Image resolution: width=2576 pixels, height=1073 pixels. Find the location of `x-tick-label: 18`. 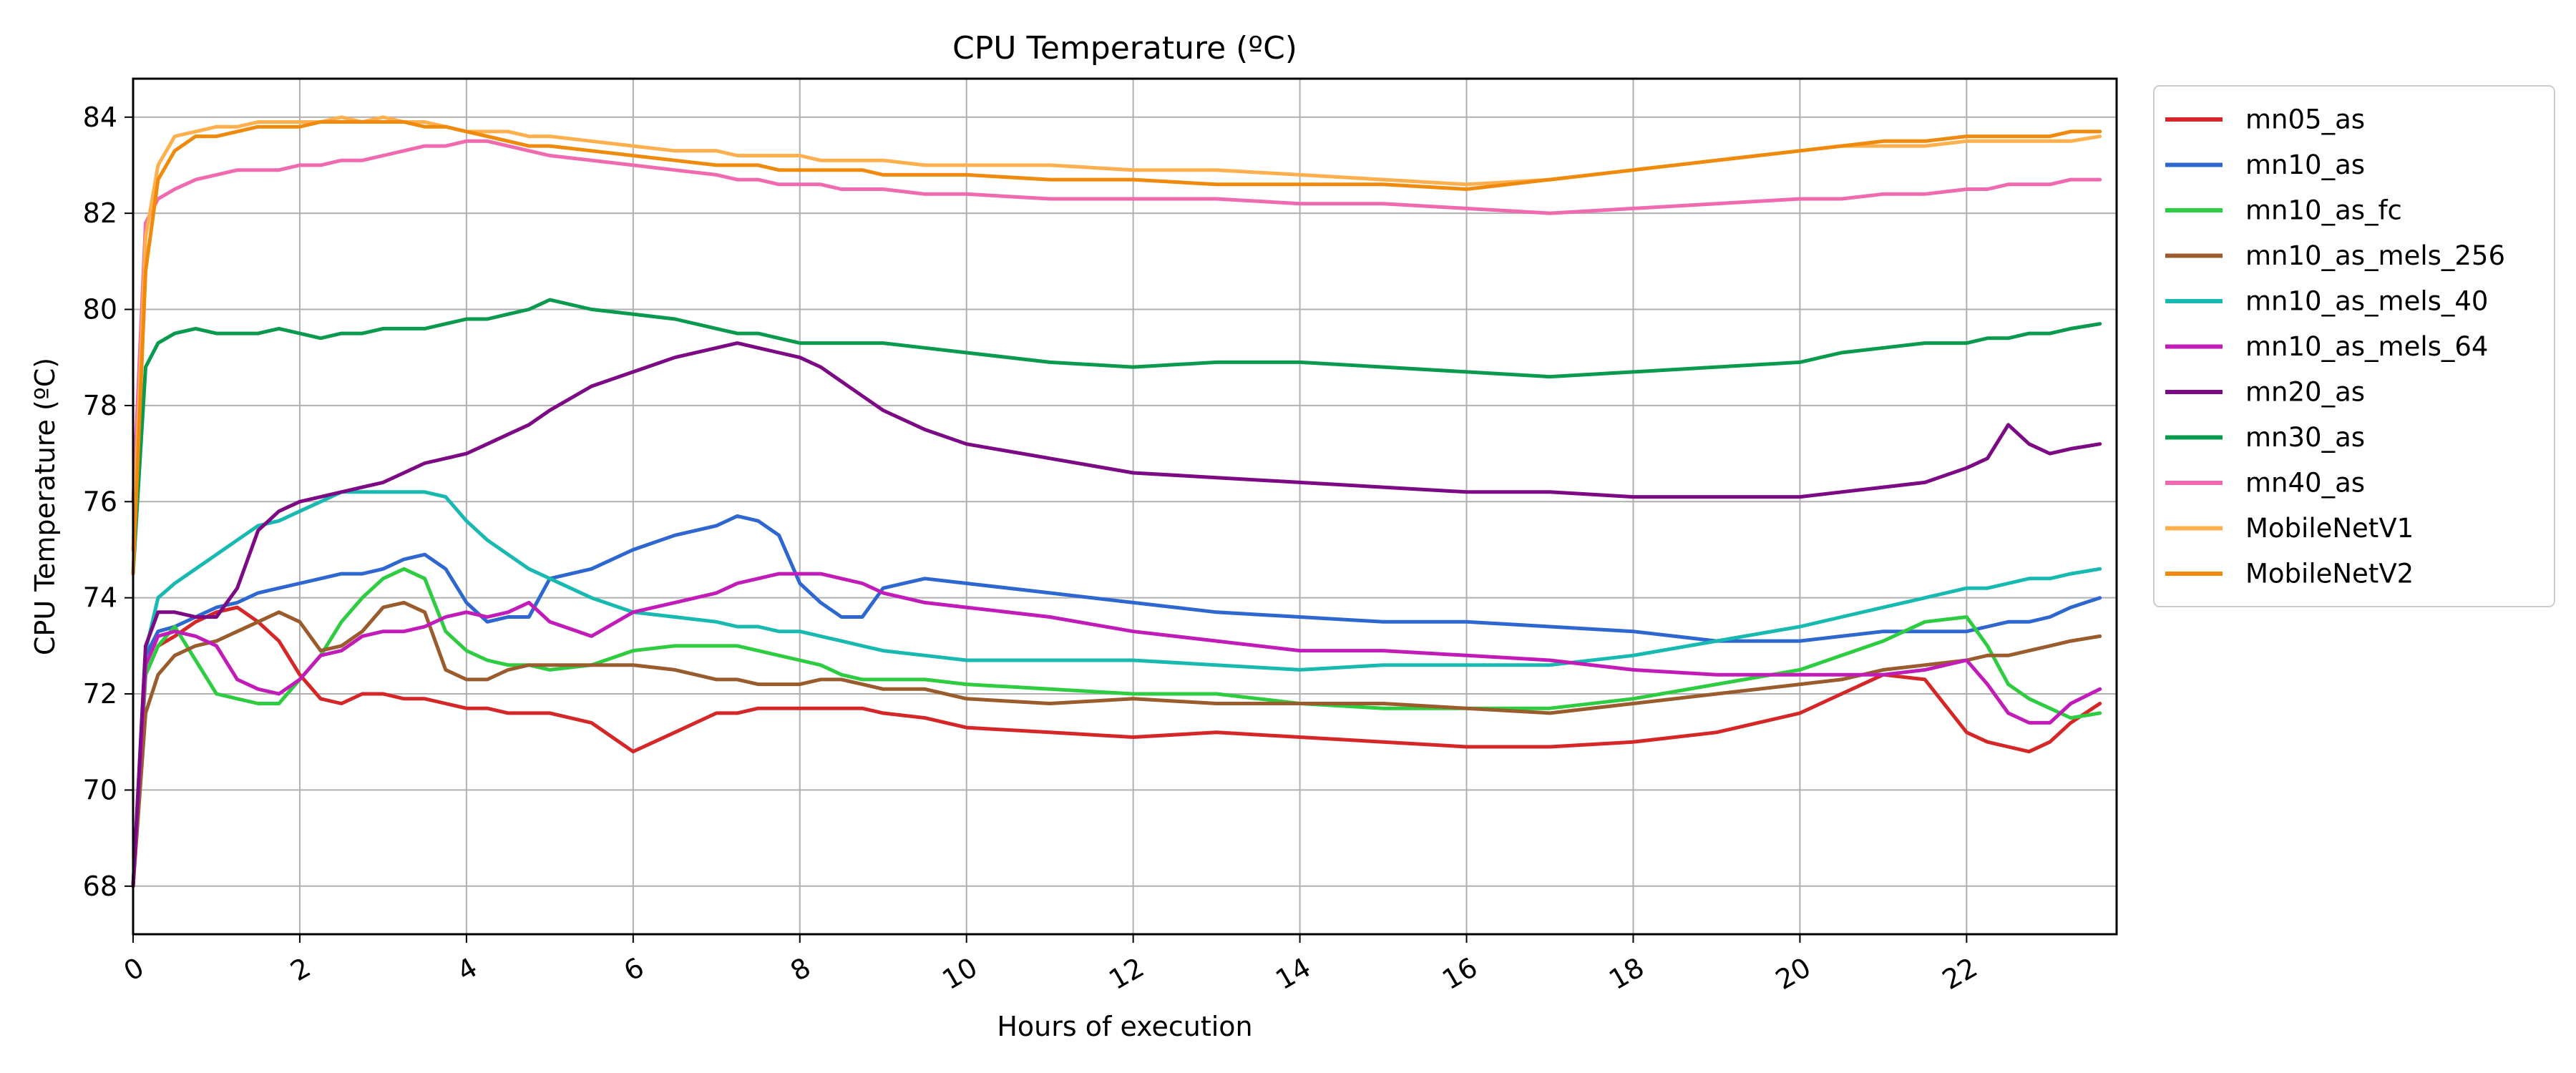

x-tick-label: 18 is located at coordinates (1626, 973).